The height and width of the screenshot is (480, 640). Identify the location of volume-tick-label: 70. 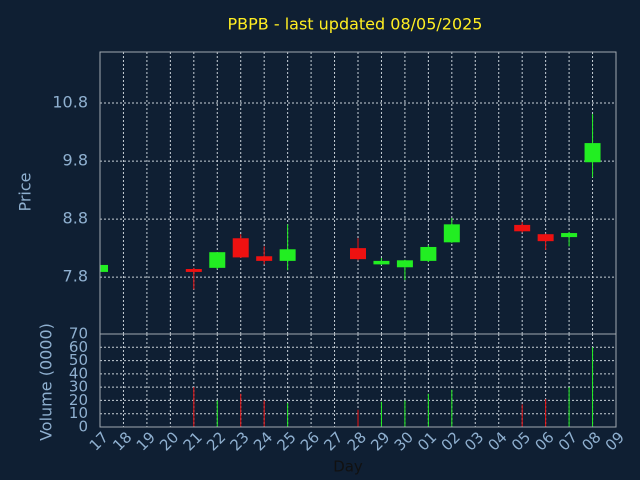
(78, 334).